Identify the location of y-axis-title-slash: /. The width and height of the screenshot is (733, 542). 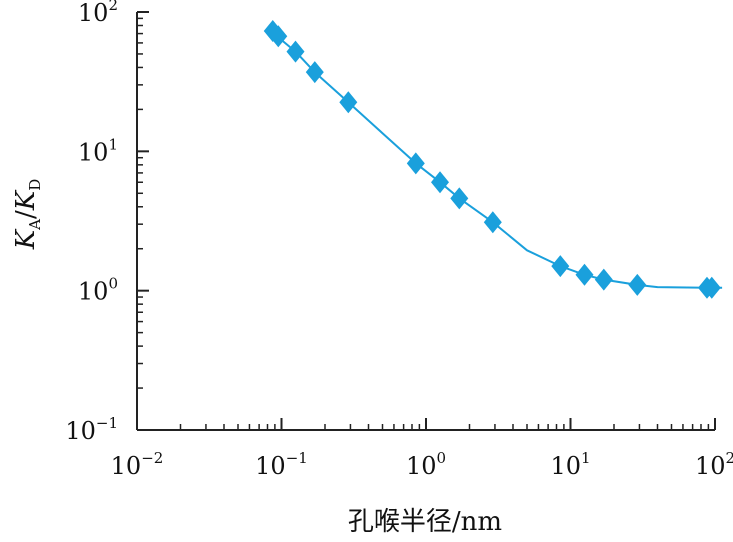
(26, 214).